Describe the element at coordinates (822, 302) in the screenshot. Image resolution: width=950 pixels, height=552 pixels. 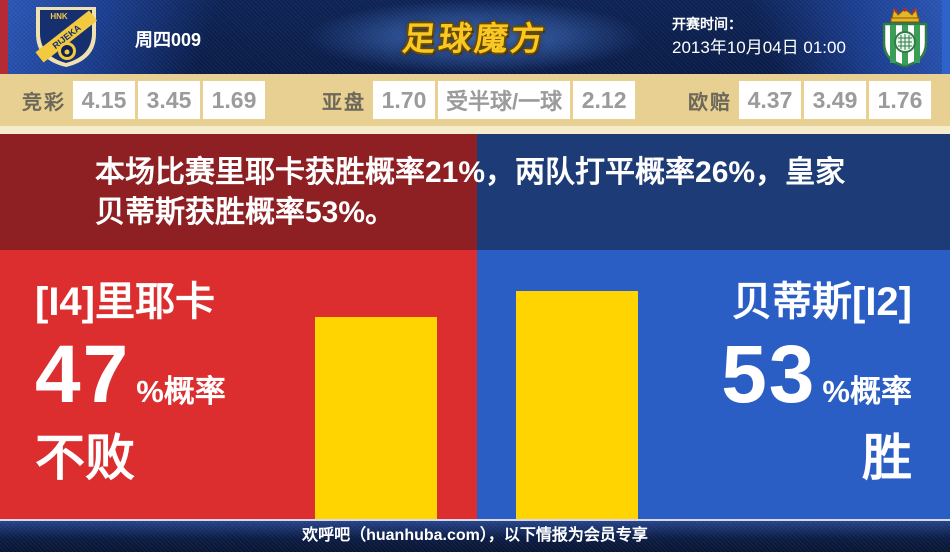
I see `away-team-name: 贝蒂斯[I2]` at that location.